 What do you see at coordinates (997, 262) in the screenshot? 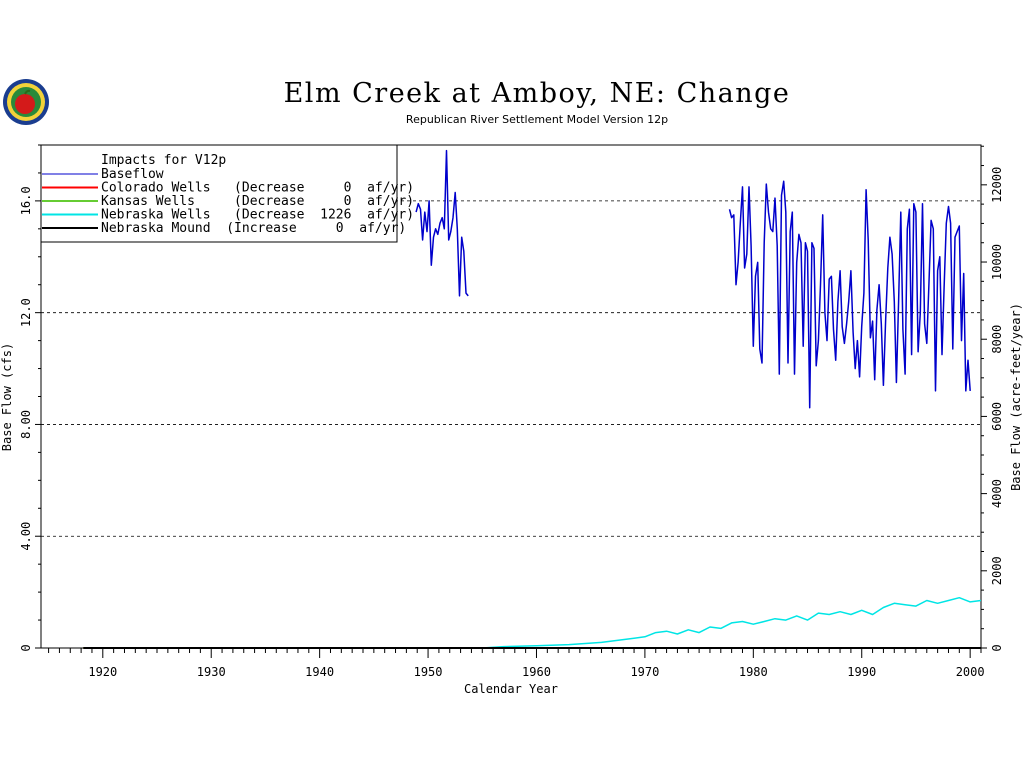
I see `y2-tick-label: 10000` at bounding box center [997, 262].